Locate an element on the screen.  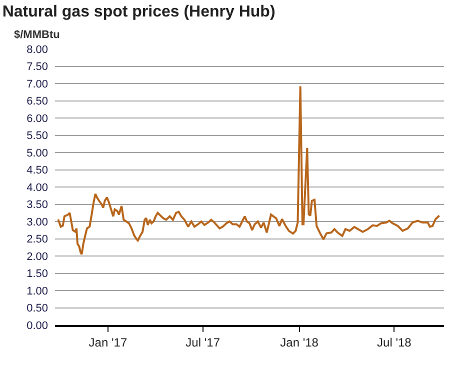
chart-title: Natural gas spot prices (Henry Hub) is located at coordinates (139, 12).